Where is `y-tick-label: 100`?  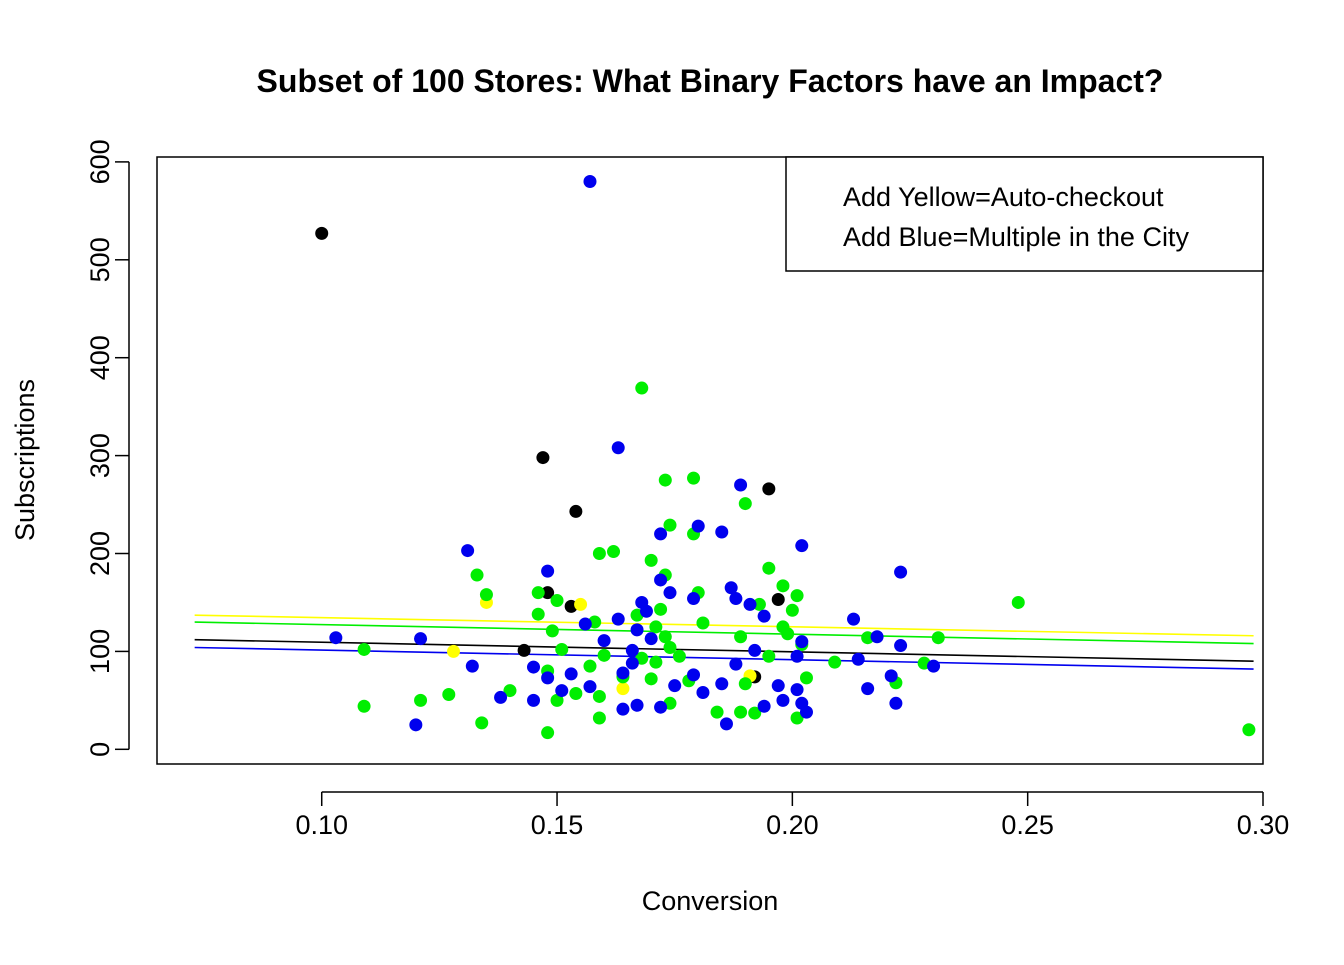 y-tick-label: 100 is located at coordinates (100, 651).